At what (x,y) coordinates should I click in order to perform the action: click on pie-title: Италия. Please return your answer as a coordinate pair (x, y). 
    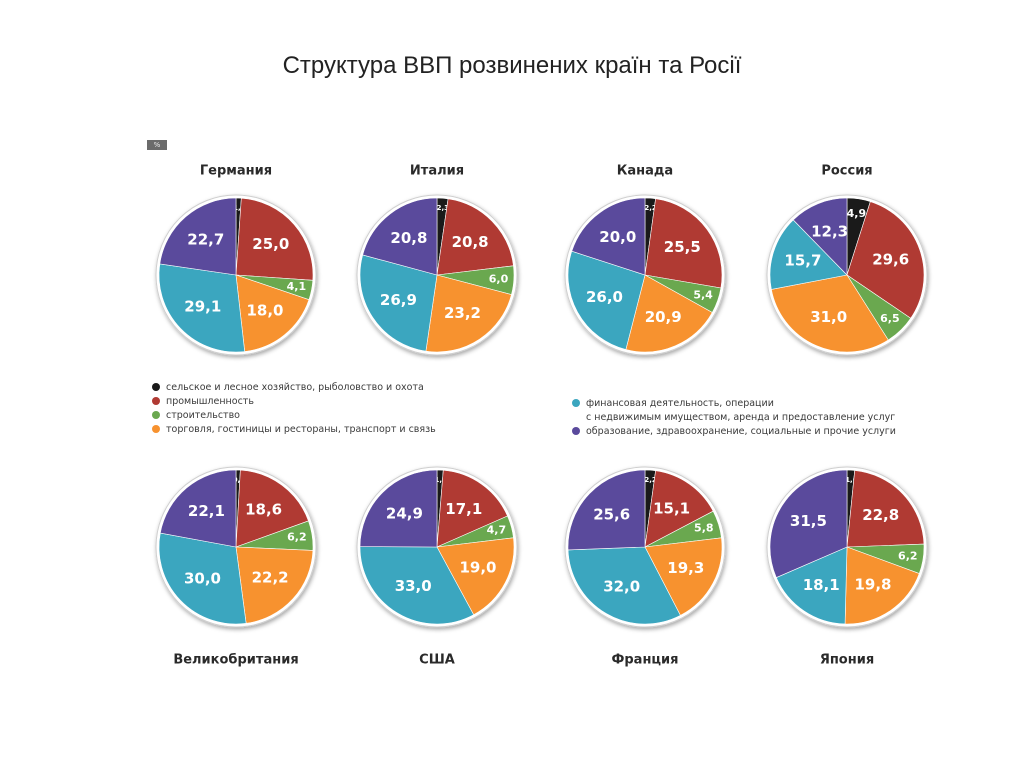
    Looking at the image, I should click on (437, 171).